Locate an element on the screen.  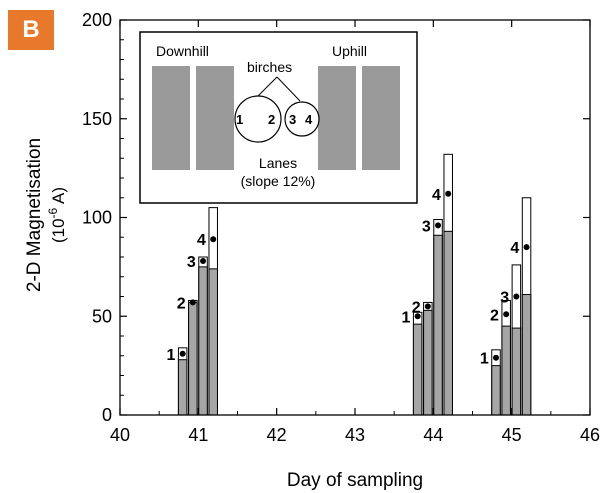
y-axis-title-unit: (10-6 A) is located at coordinates (57, 215).